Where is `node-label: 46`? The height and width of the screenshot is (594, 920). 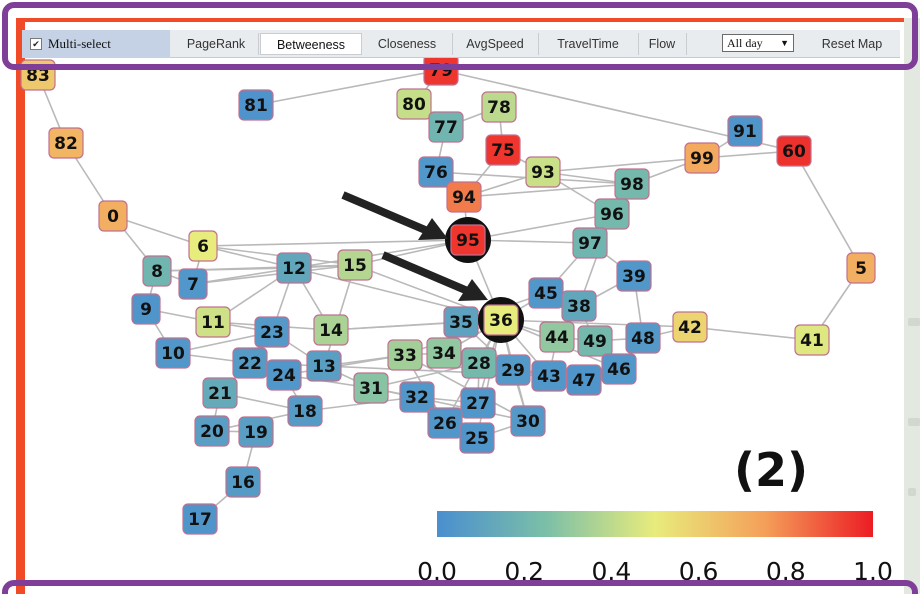 node-label: 46 is located at coordinates (619, 370).